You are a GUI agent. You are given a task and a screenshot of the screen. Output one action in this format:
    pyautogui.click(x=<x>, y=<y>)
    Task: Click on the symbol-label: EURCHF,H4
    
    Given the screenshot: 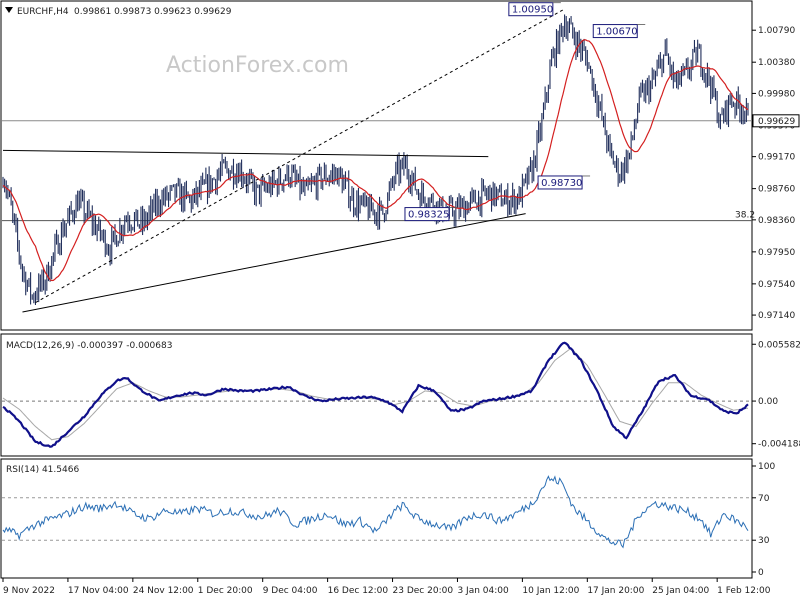 What is the action you would take?
    pyautogui.click(x=43, y=12)
    